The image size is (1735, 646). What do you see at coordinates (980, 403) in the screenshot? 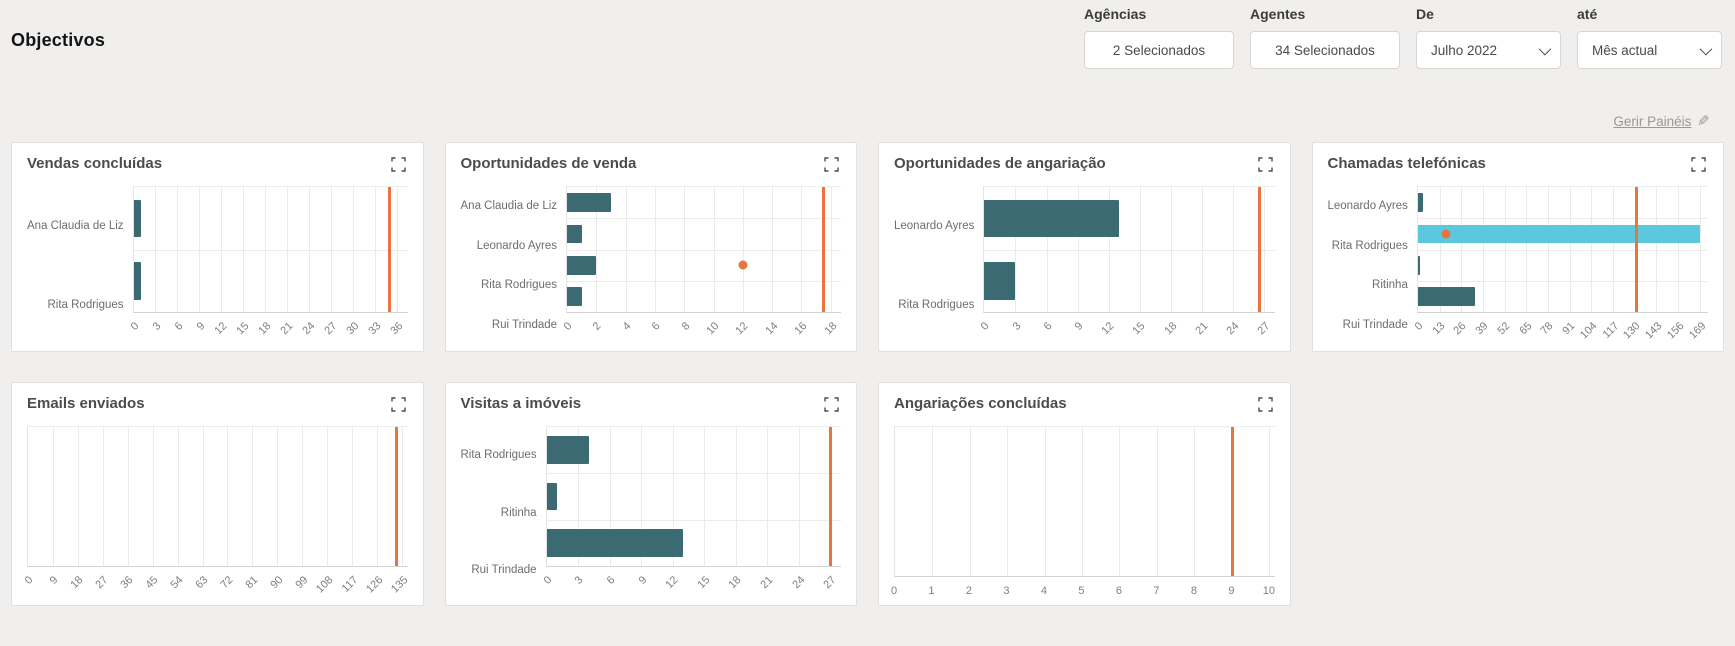
I see `chart-title: Angariações concluídas` at bounding box center [980, 403].